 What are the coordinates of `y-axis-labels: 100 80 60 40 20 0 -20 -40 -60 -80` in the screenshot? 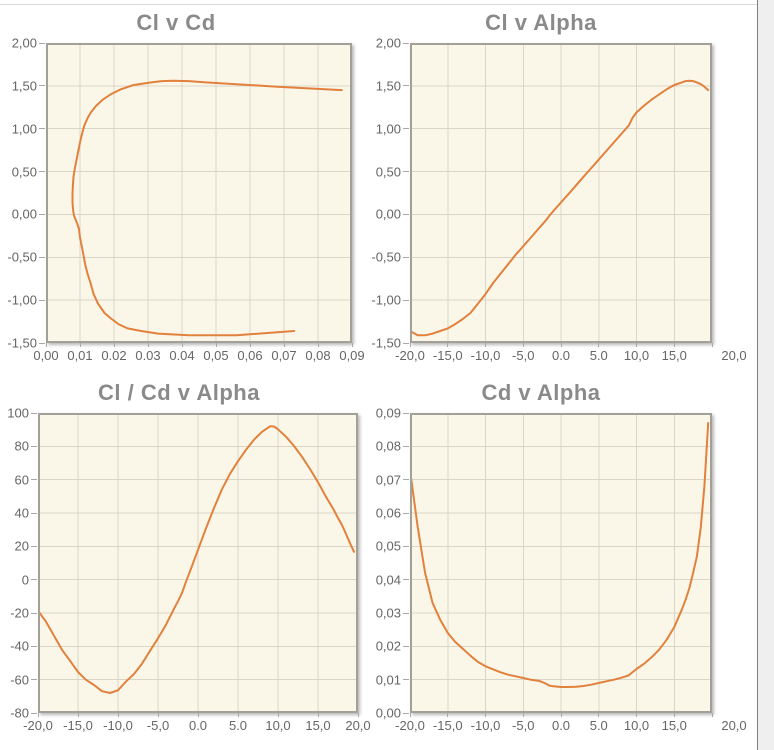 It's located at (19, 563).